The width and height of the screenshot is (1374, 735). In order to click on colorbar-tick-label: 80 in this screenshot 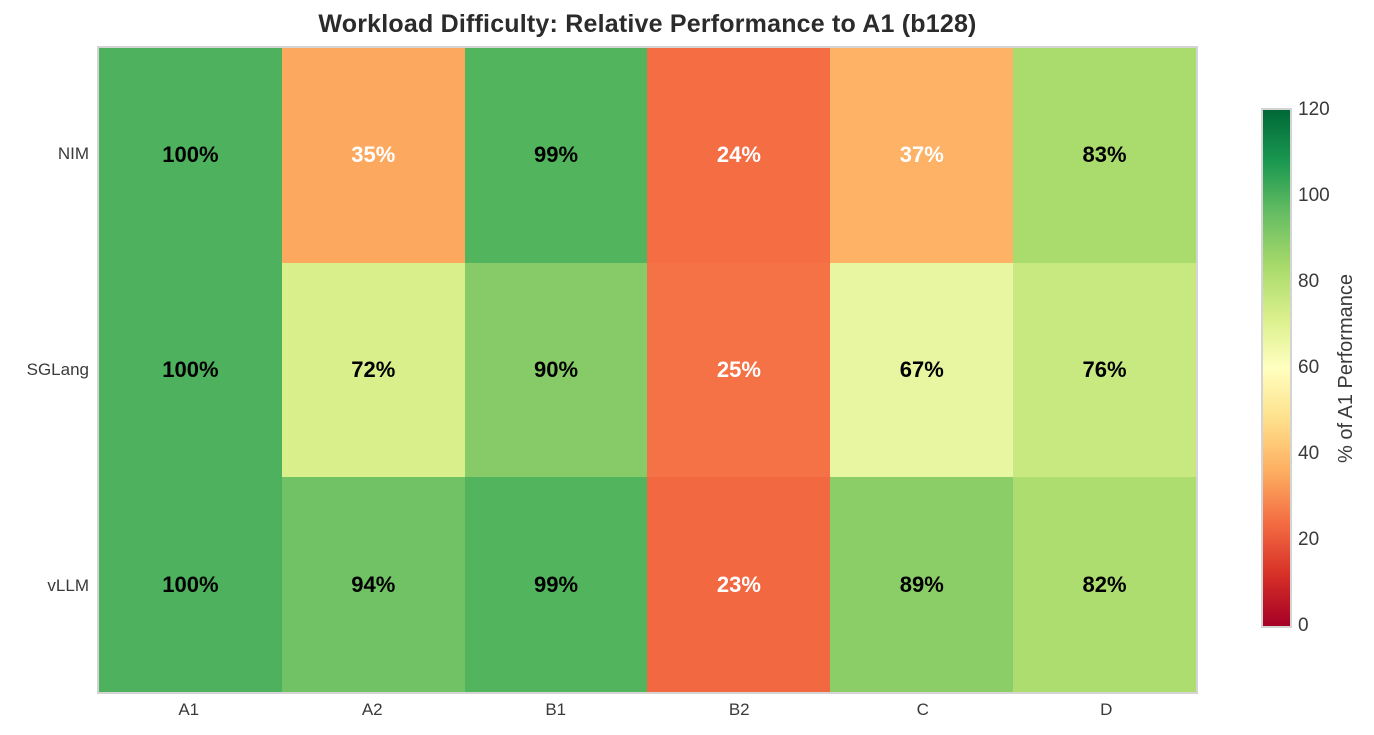, I will do `click(1309, 281)`.